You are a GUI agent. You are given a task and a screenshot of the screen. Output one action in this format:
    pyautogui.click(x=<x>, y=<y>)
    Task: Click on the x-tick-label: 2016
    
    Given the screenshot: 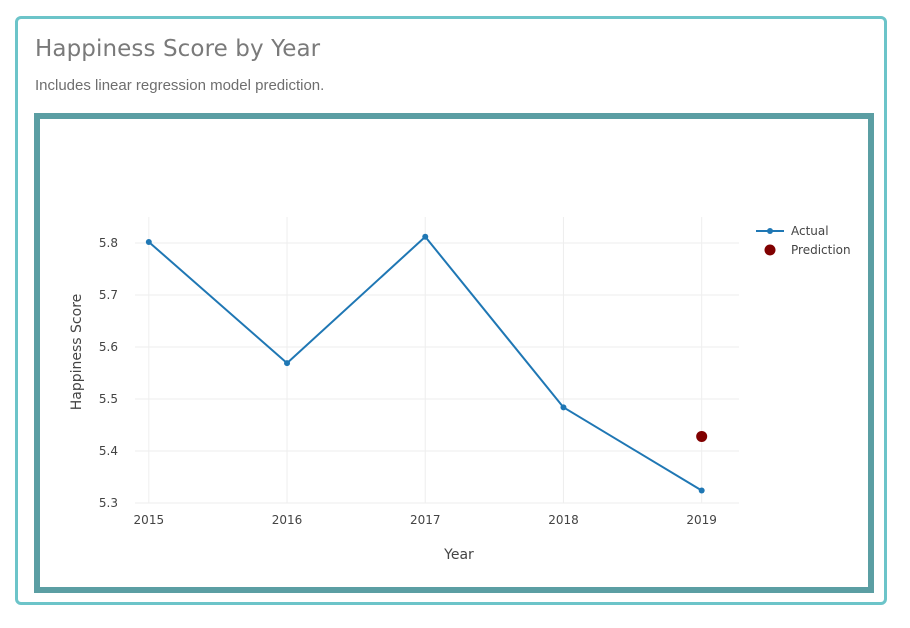 What is the action you would take?
    pyautogui.click(x=287, y=520)
    